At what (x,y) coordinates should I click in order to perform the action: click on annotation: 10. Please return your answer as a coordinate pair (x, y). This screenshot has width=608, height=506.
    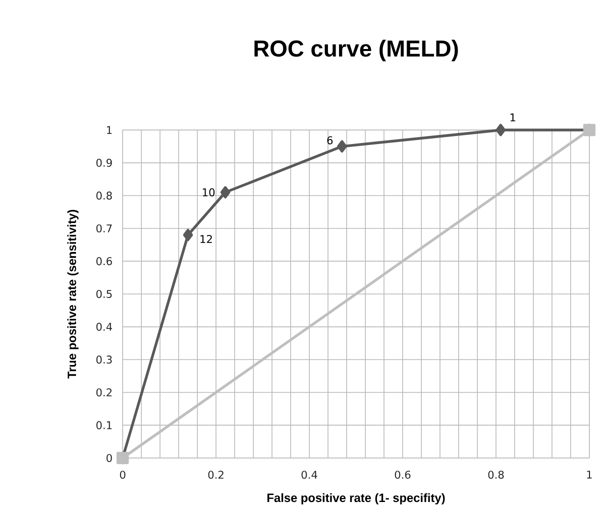
    Looking at the image, I should click on (208, 192).